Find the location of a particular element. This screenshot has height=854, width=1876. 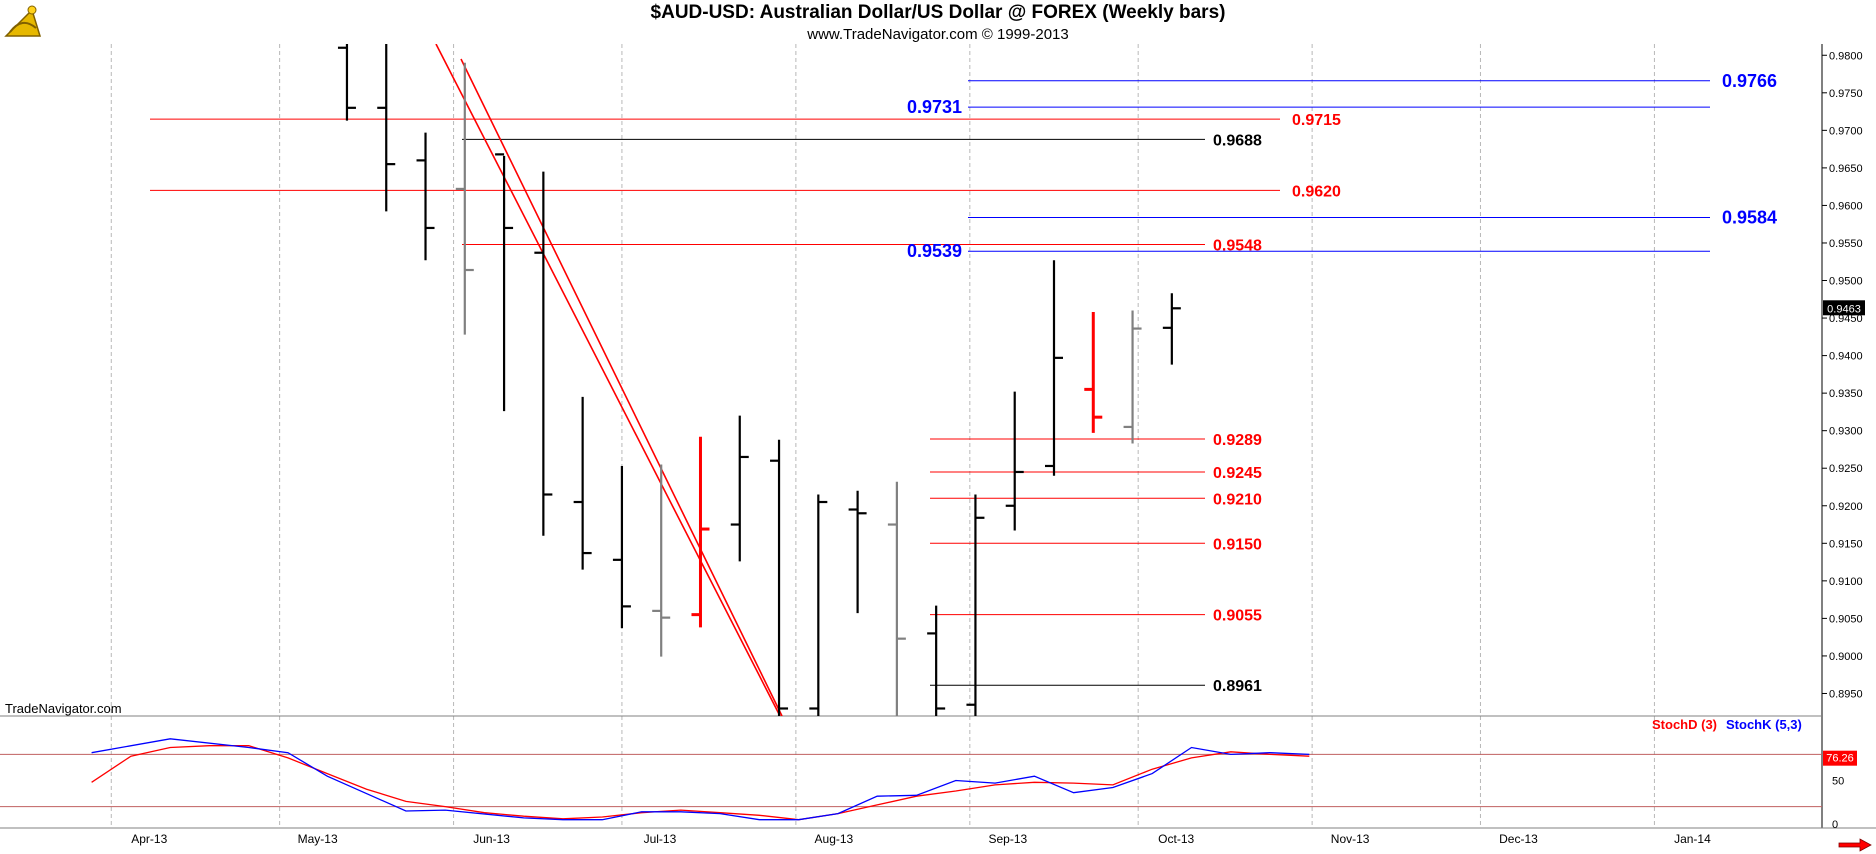

level-label: 0.9715 is located at coordinates (1316, 120).